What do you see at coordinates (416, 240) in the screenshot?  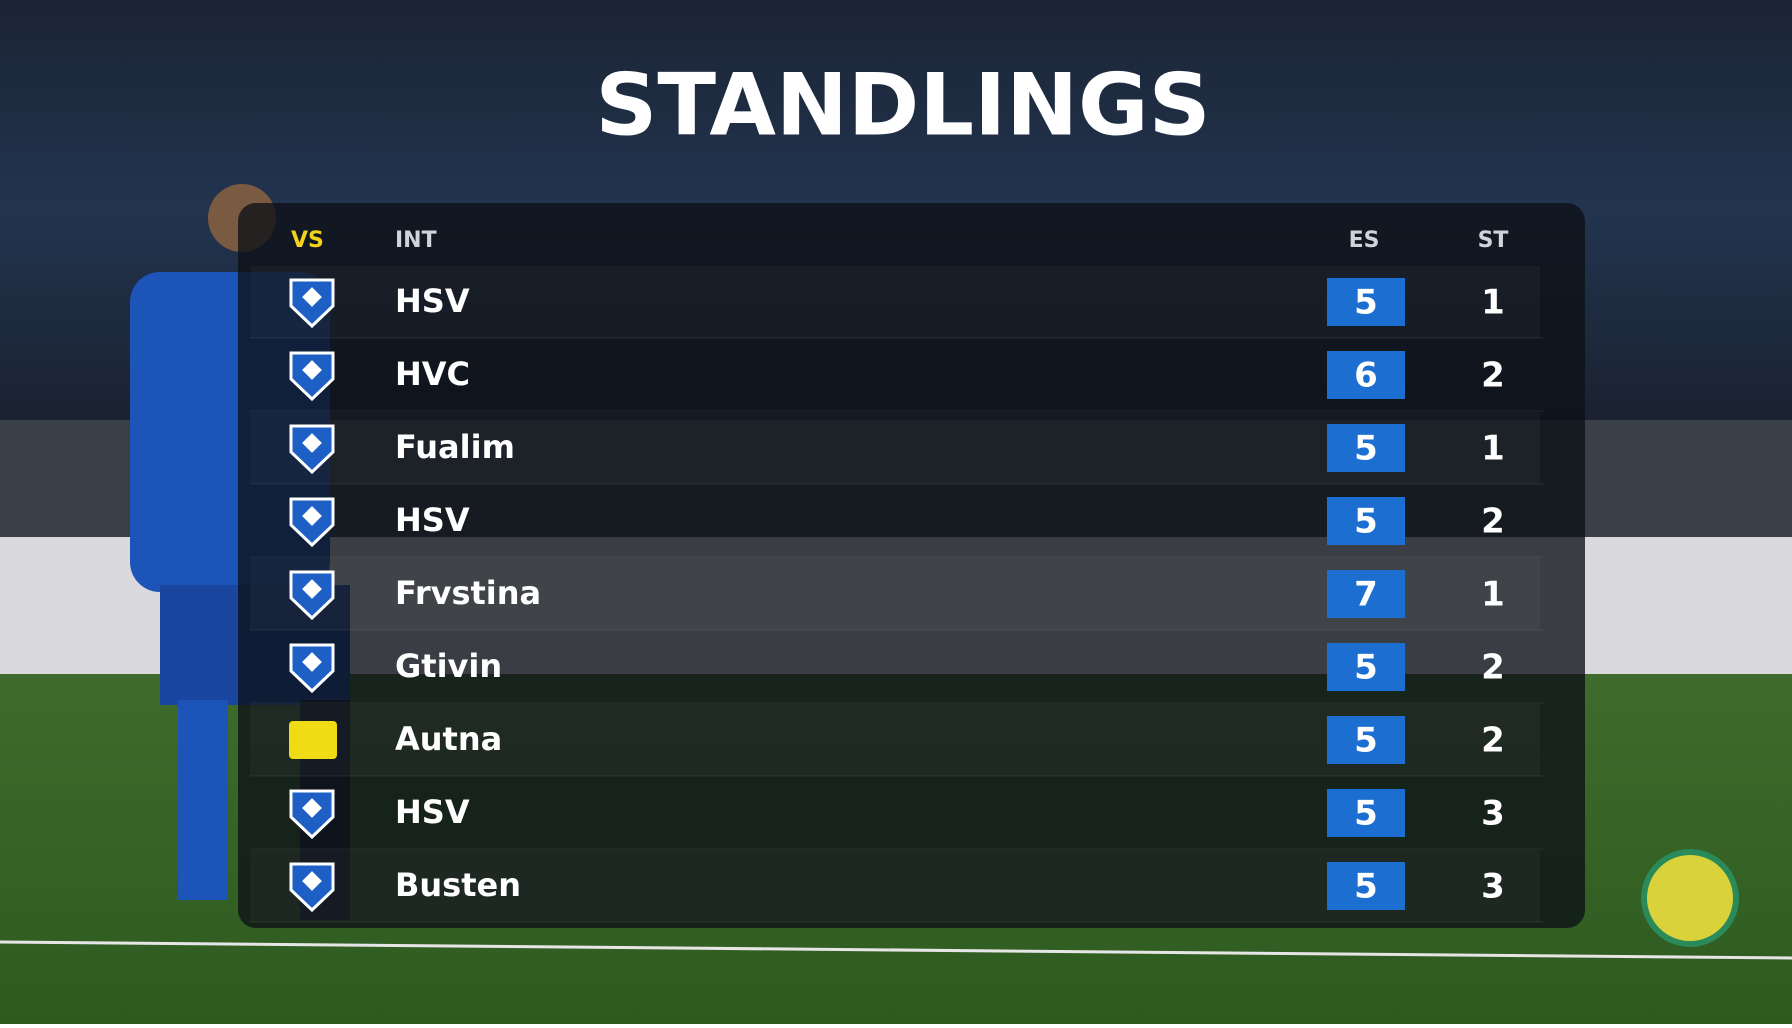 I see `column-header: INT` at bounding box center [416, 240].